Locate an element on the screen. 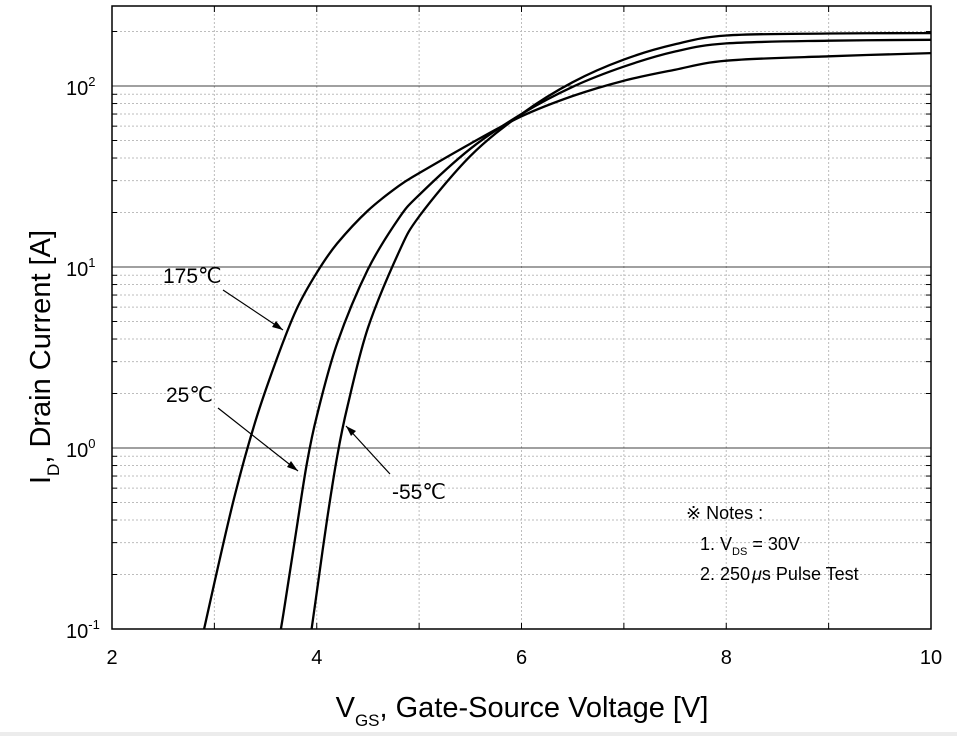 The height and width of the screenshot is (736, 957). x-tick-labels: 2 4 6 8 10 is located at coordinates (524, 658).